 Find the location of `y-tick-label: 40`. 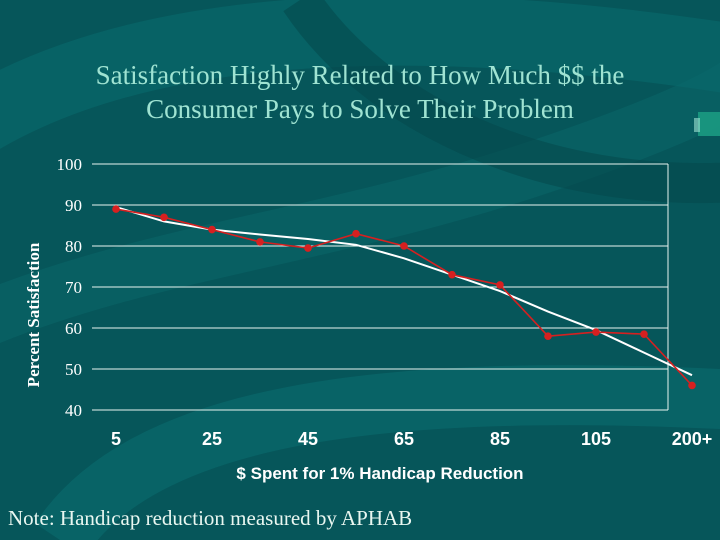

y-tick-label: 40 is located at coordinates (73, 410).